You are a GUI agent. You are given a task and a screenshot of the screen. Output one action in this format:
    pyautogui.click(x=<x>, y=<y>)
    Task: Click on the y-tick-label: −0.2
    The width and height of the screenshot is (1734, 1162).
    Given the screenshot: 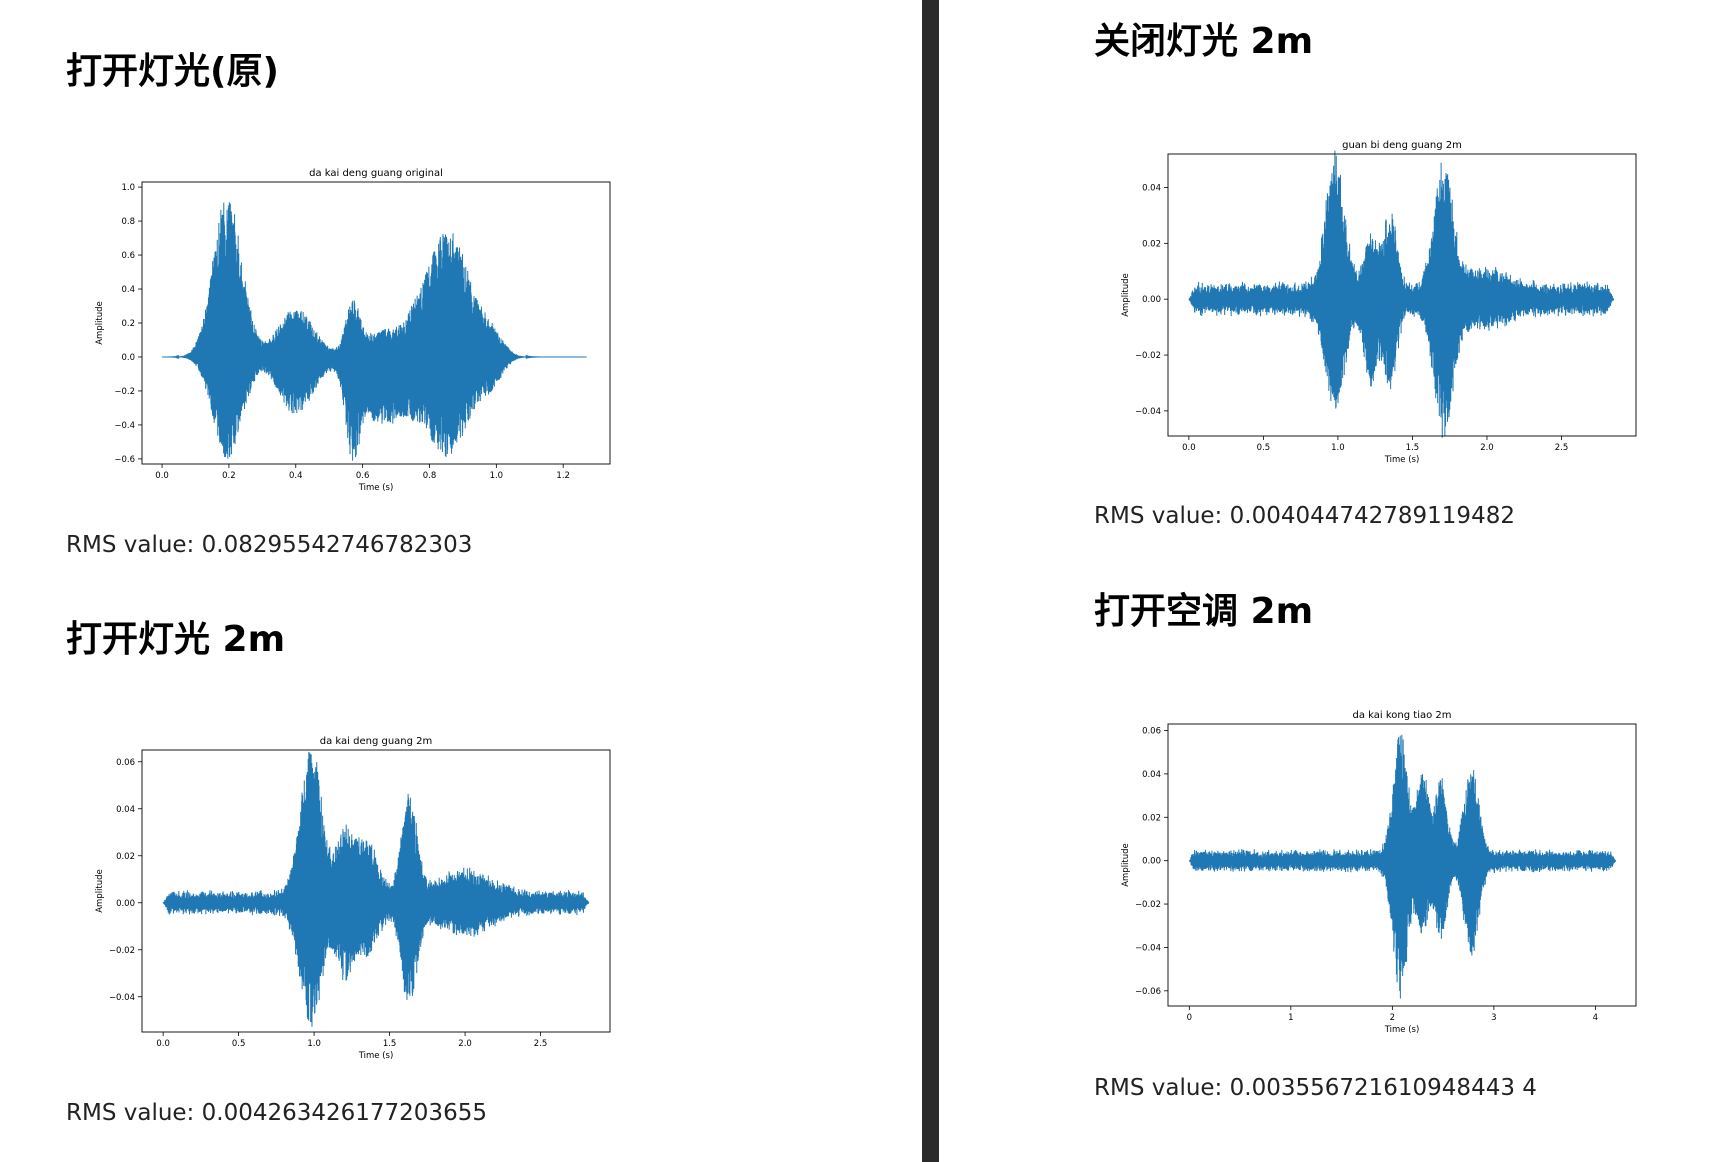 What is the action you would take?
    pyautogui.click(x=124, y=392)
    